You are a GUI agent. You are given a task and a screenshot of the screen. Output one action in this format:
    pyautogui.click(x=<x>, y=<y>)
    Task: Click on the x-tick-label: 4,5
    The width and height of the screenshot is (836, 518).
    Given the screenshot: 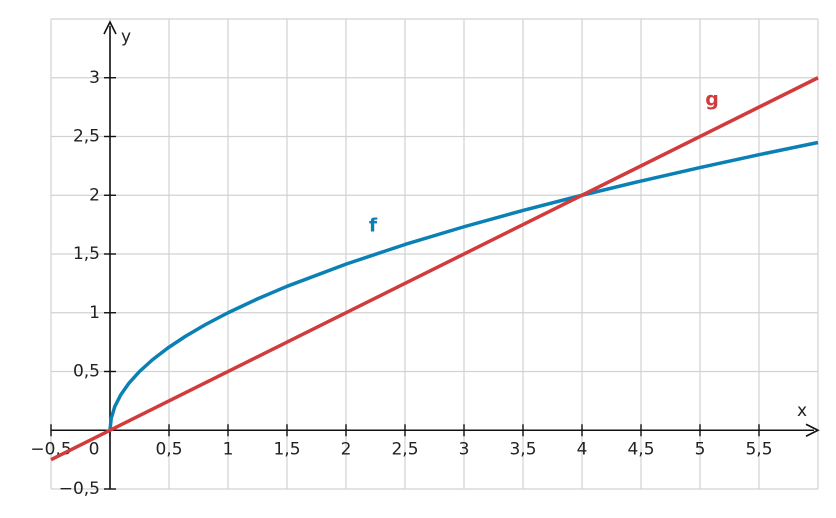 What is the action you would take?
    pyautogui.click(x=640, y=449)
    